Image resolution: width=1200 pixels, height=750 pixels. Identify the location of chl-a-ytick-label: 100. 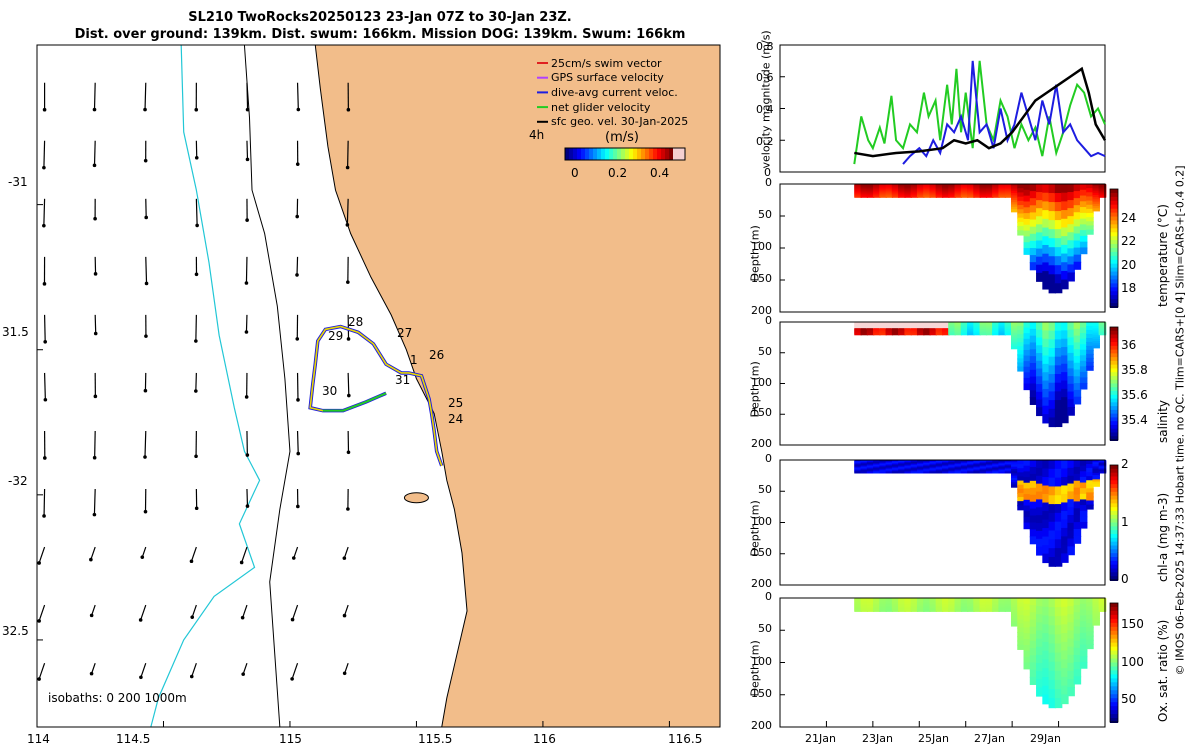
(761, 521).